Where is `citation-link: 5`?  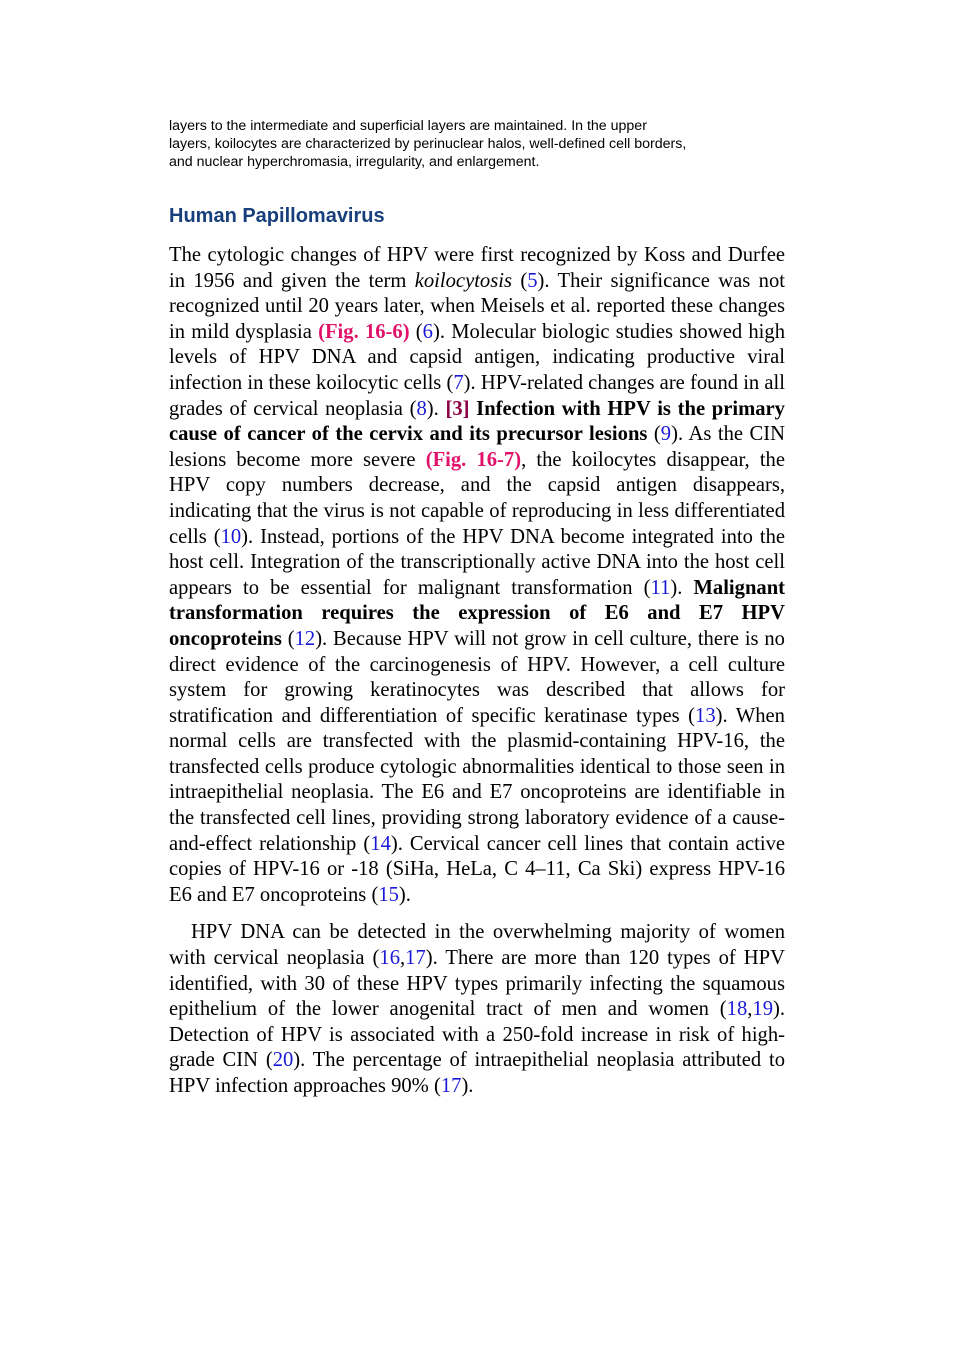 citation-link: 5 is located at coordinates (532, 280).